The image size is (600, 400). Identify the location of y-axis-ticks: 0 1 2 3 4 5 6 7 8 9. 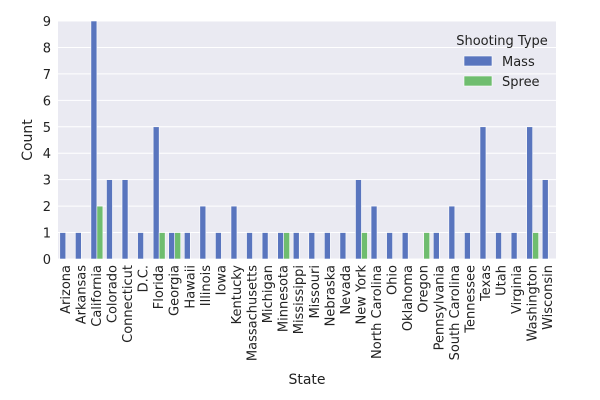
(47, 141).